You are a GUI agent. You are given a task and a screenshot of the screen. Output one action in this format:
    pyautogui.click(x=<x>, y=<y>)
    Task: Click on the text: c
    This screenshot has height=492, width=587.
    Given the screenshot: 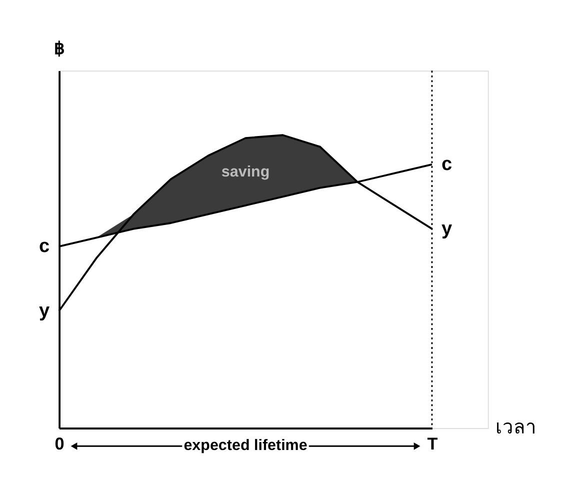 What is the action you would take?
    pyautogui.click(x=446, y=165)
    